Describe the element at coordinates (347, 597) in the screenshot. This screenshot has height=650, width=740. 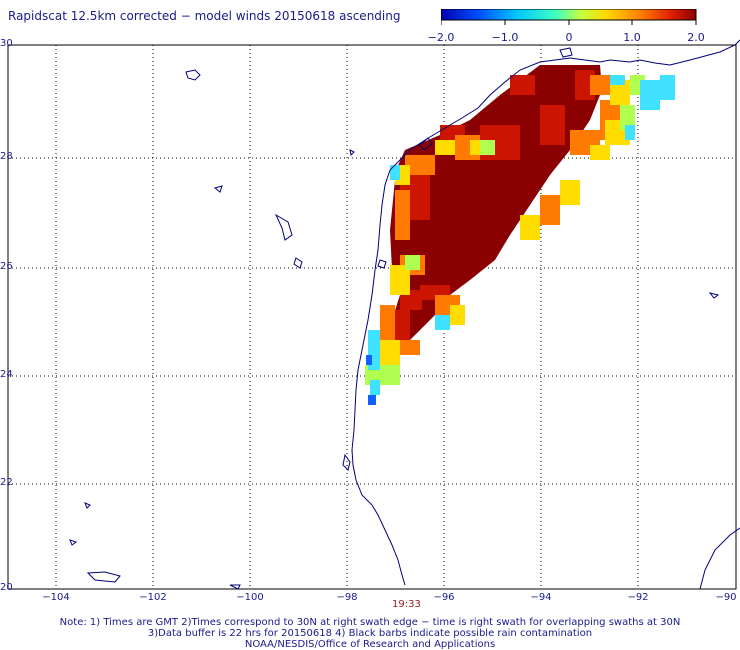
I see `lon-label: −98` at that location.